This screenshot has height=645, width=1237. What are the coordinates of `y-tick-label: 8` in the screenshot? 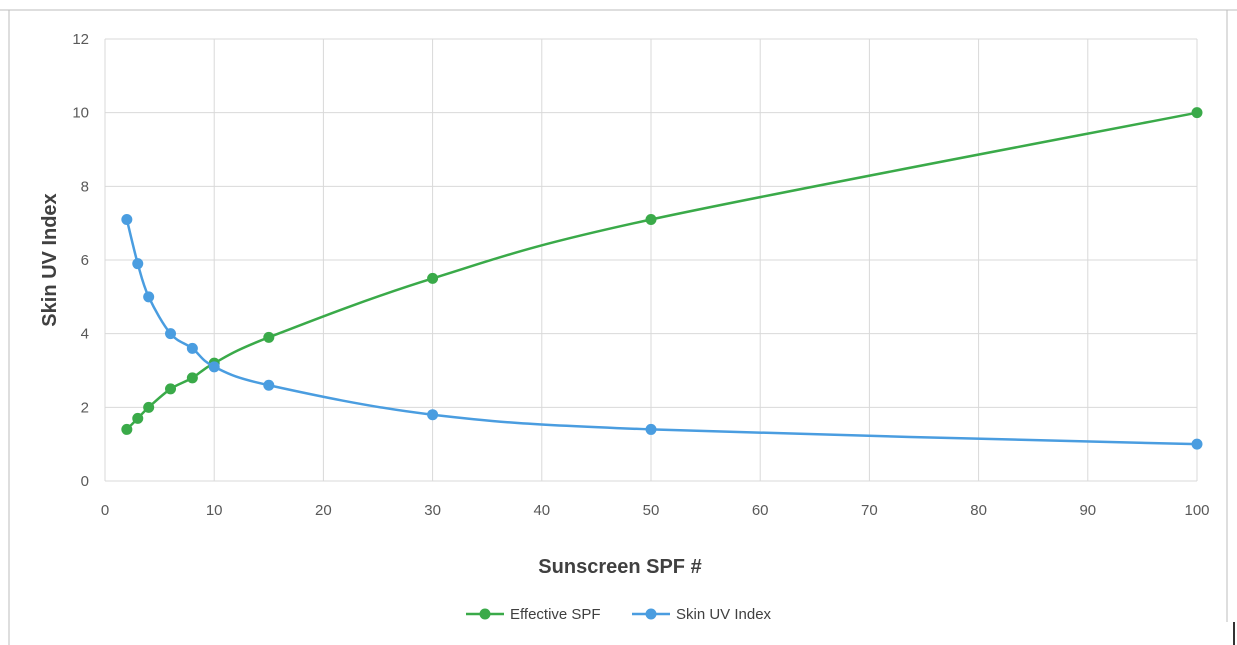 It's located at (85, 186).